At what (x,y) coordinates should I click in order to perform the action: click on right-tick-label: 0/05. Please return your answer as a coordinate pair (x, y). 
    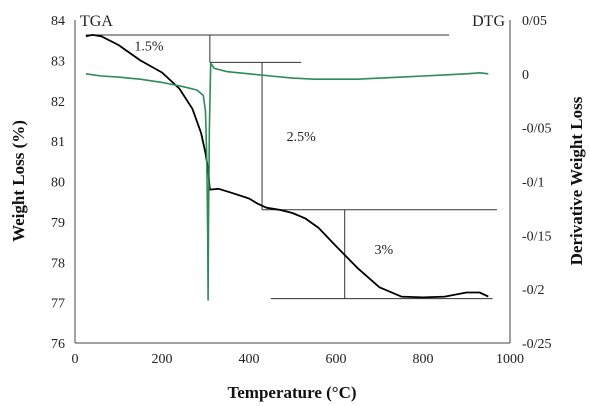
    Looking at the image, I should click on (534, 21).